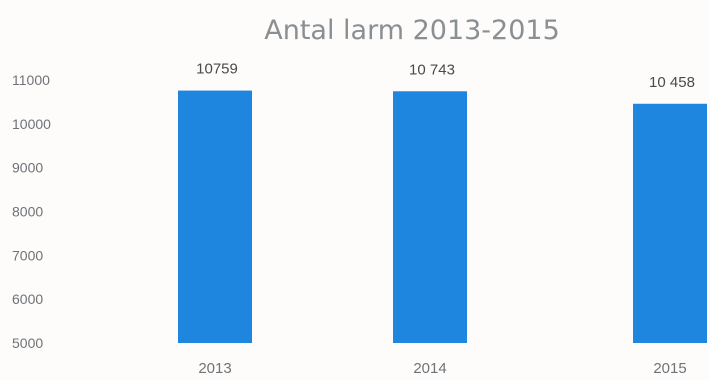 The height and width of the screenshot is (380, 710). What do you see at coordinates (27, 343) in the screenshot?
I see `y-tick-label: 5000` at bounding box center [27, 343].